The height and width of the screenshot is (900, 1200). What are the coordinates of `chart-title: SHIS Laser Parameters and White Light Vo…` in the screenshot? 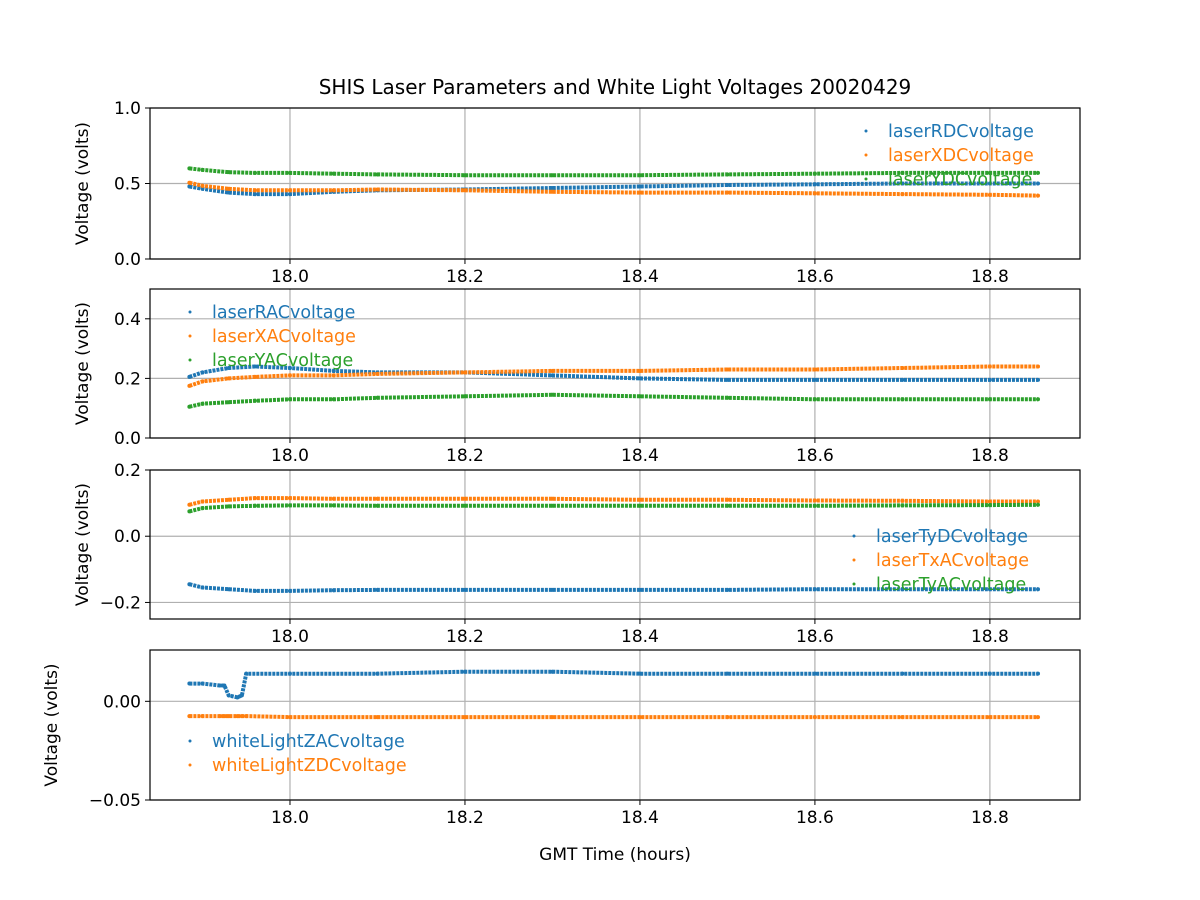 It's located at (615, 87).